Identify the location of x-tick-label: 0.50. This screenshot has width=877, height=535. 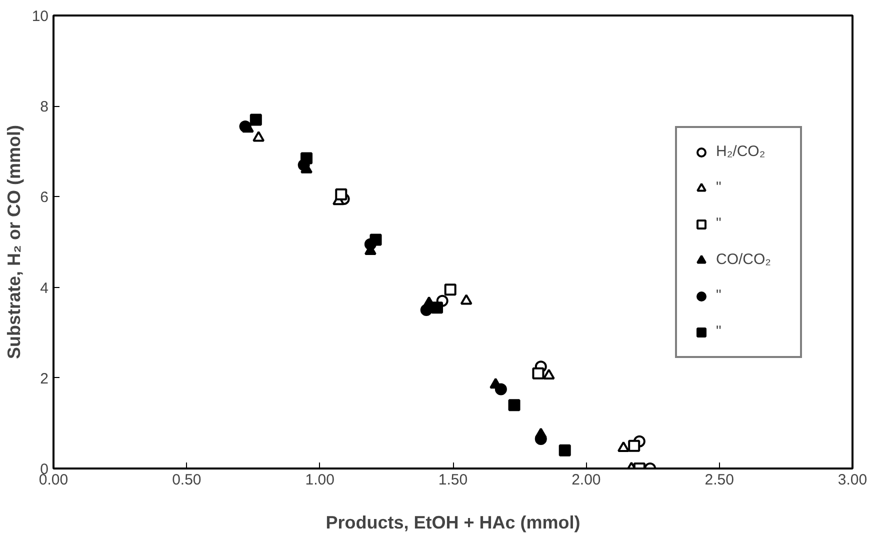
(187, 480).